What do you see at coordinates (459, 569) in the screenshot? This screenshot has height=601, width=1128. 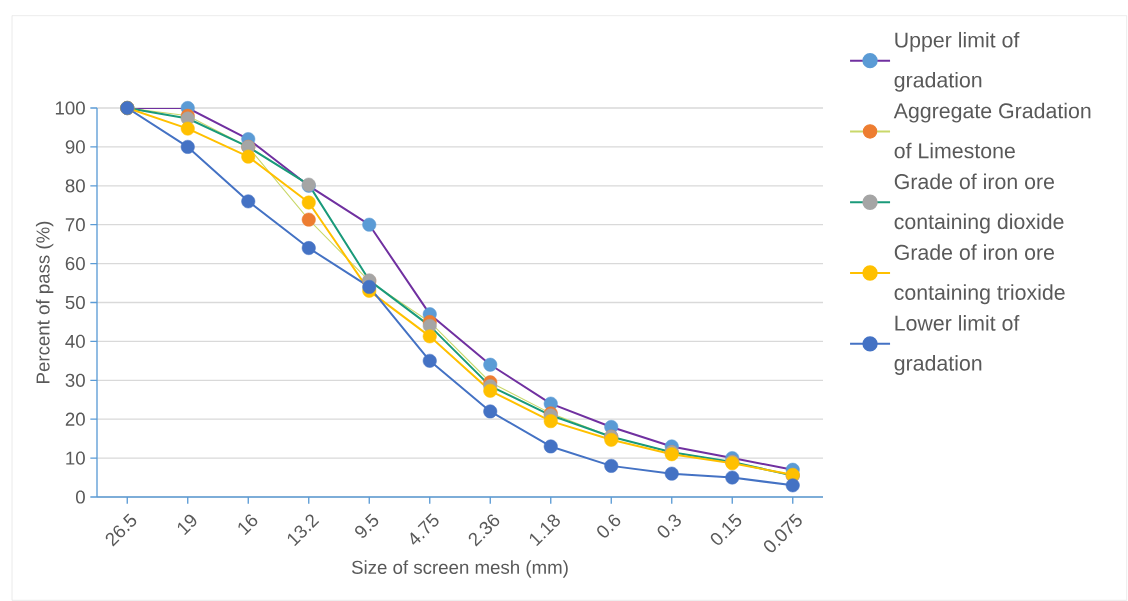 I see `x-axis-title: Size of screen mesh (mm)` at bounding box center [459, 569].